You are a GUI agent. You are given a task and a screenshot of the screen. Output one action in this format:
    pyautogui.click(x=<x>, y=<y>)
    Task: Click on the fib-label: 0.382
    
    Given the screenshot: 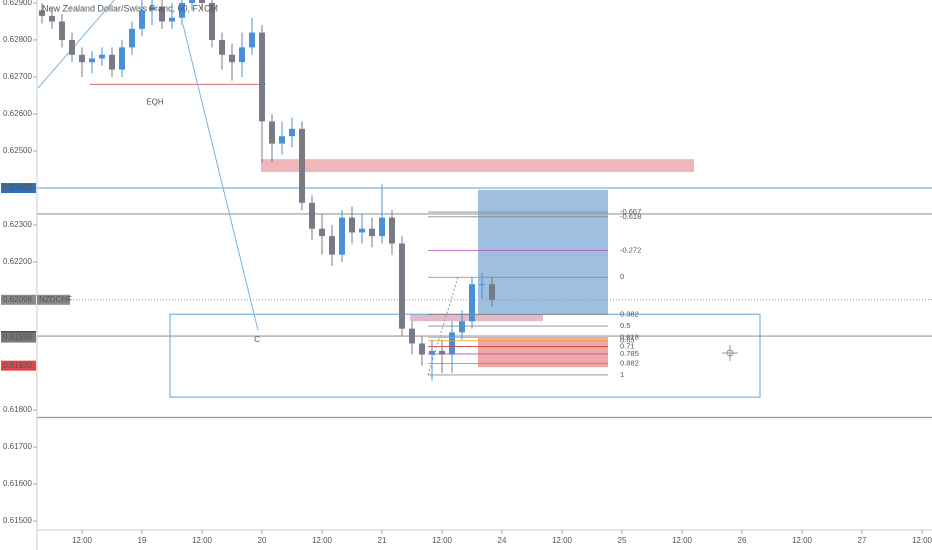 What is the action you would take?
    pyautogui.click(x=629, y=314)
    